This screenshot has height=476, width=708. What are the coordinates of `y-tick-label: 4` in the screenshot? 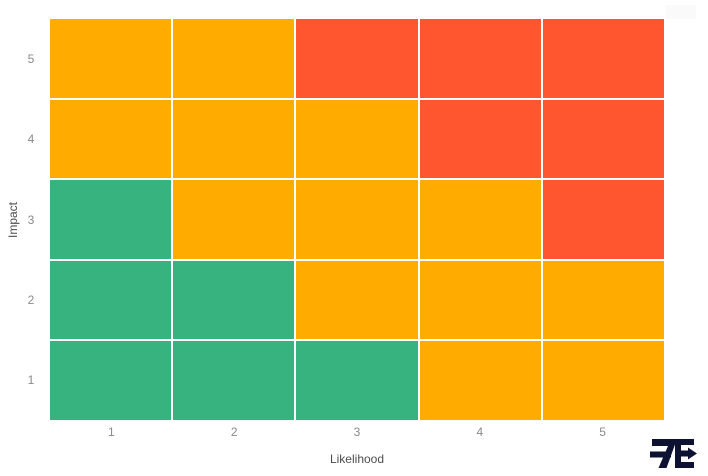 It's located at (31, 139).